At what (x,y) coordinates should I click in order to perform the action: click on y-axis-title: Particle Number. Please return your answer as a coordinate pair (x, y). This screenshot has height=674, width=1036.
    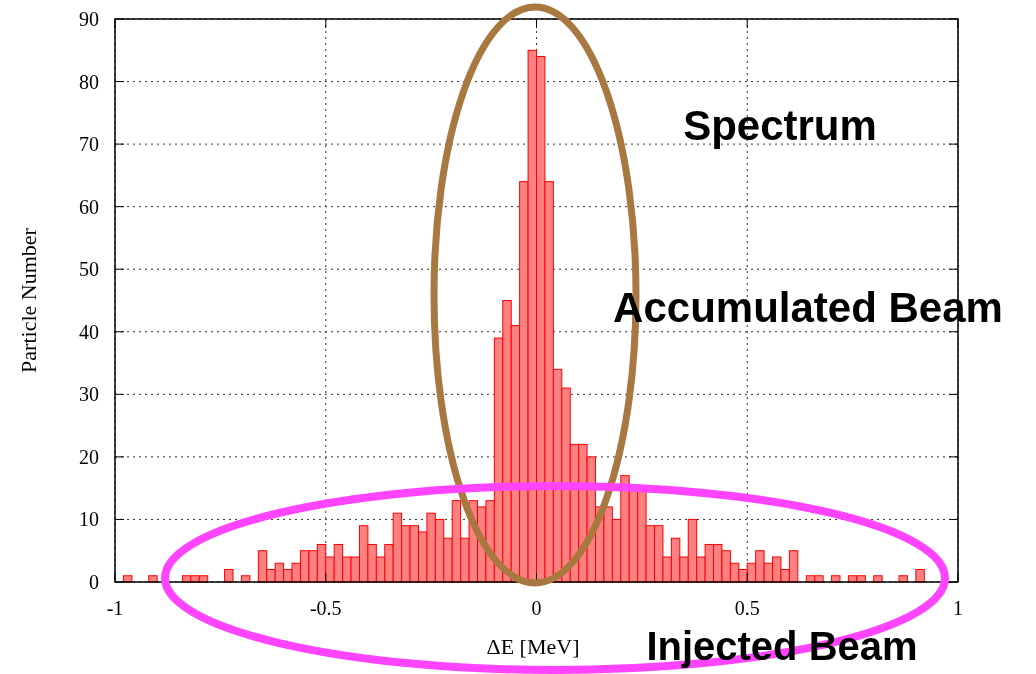
    Looking at the image, I should click on (28, 300).